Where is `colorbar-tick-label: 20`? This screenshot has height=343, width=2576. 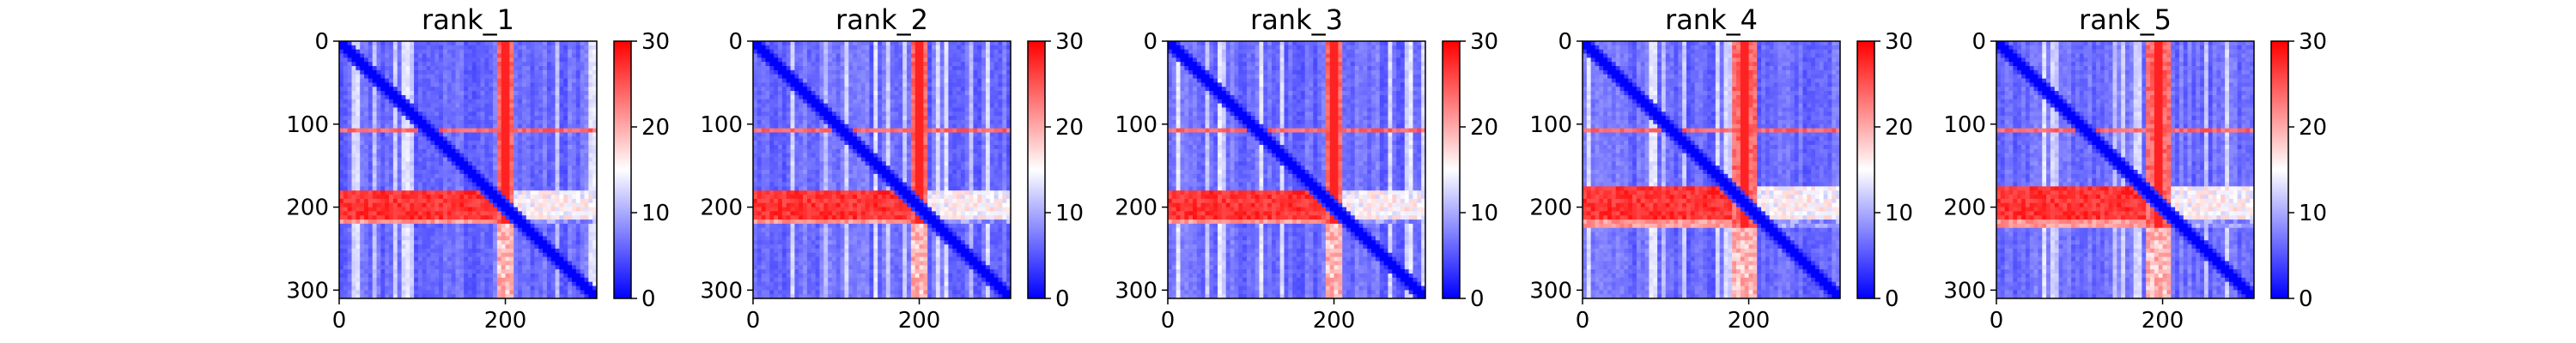 colorbar-tick-label: 20 is located at coordinates (655, 128).